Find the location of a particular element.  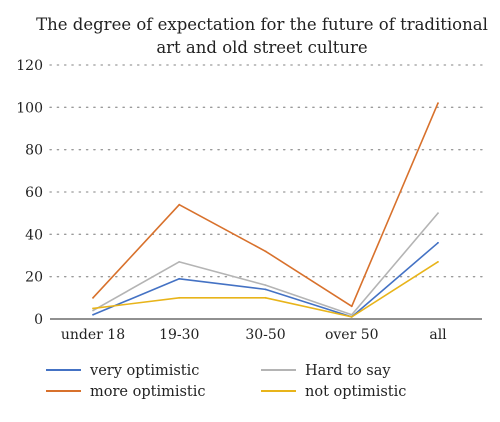

legend-item: more optimistic is located at coordinates (126, 392).